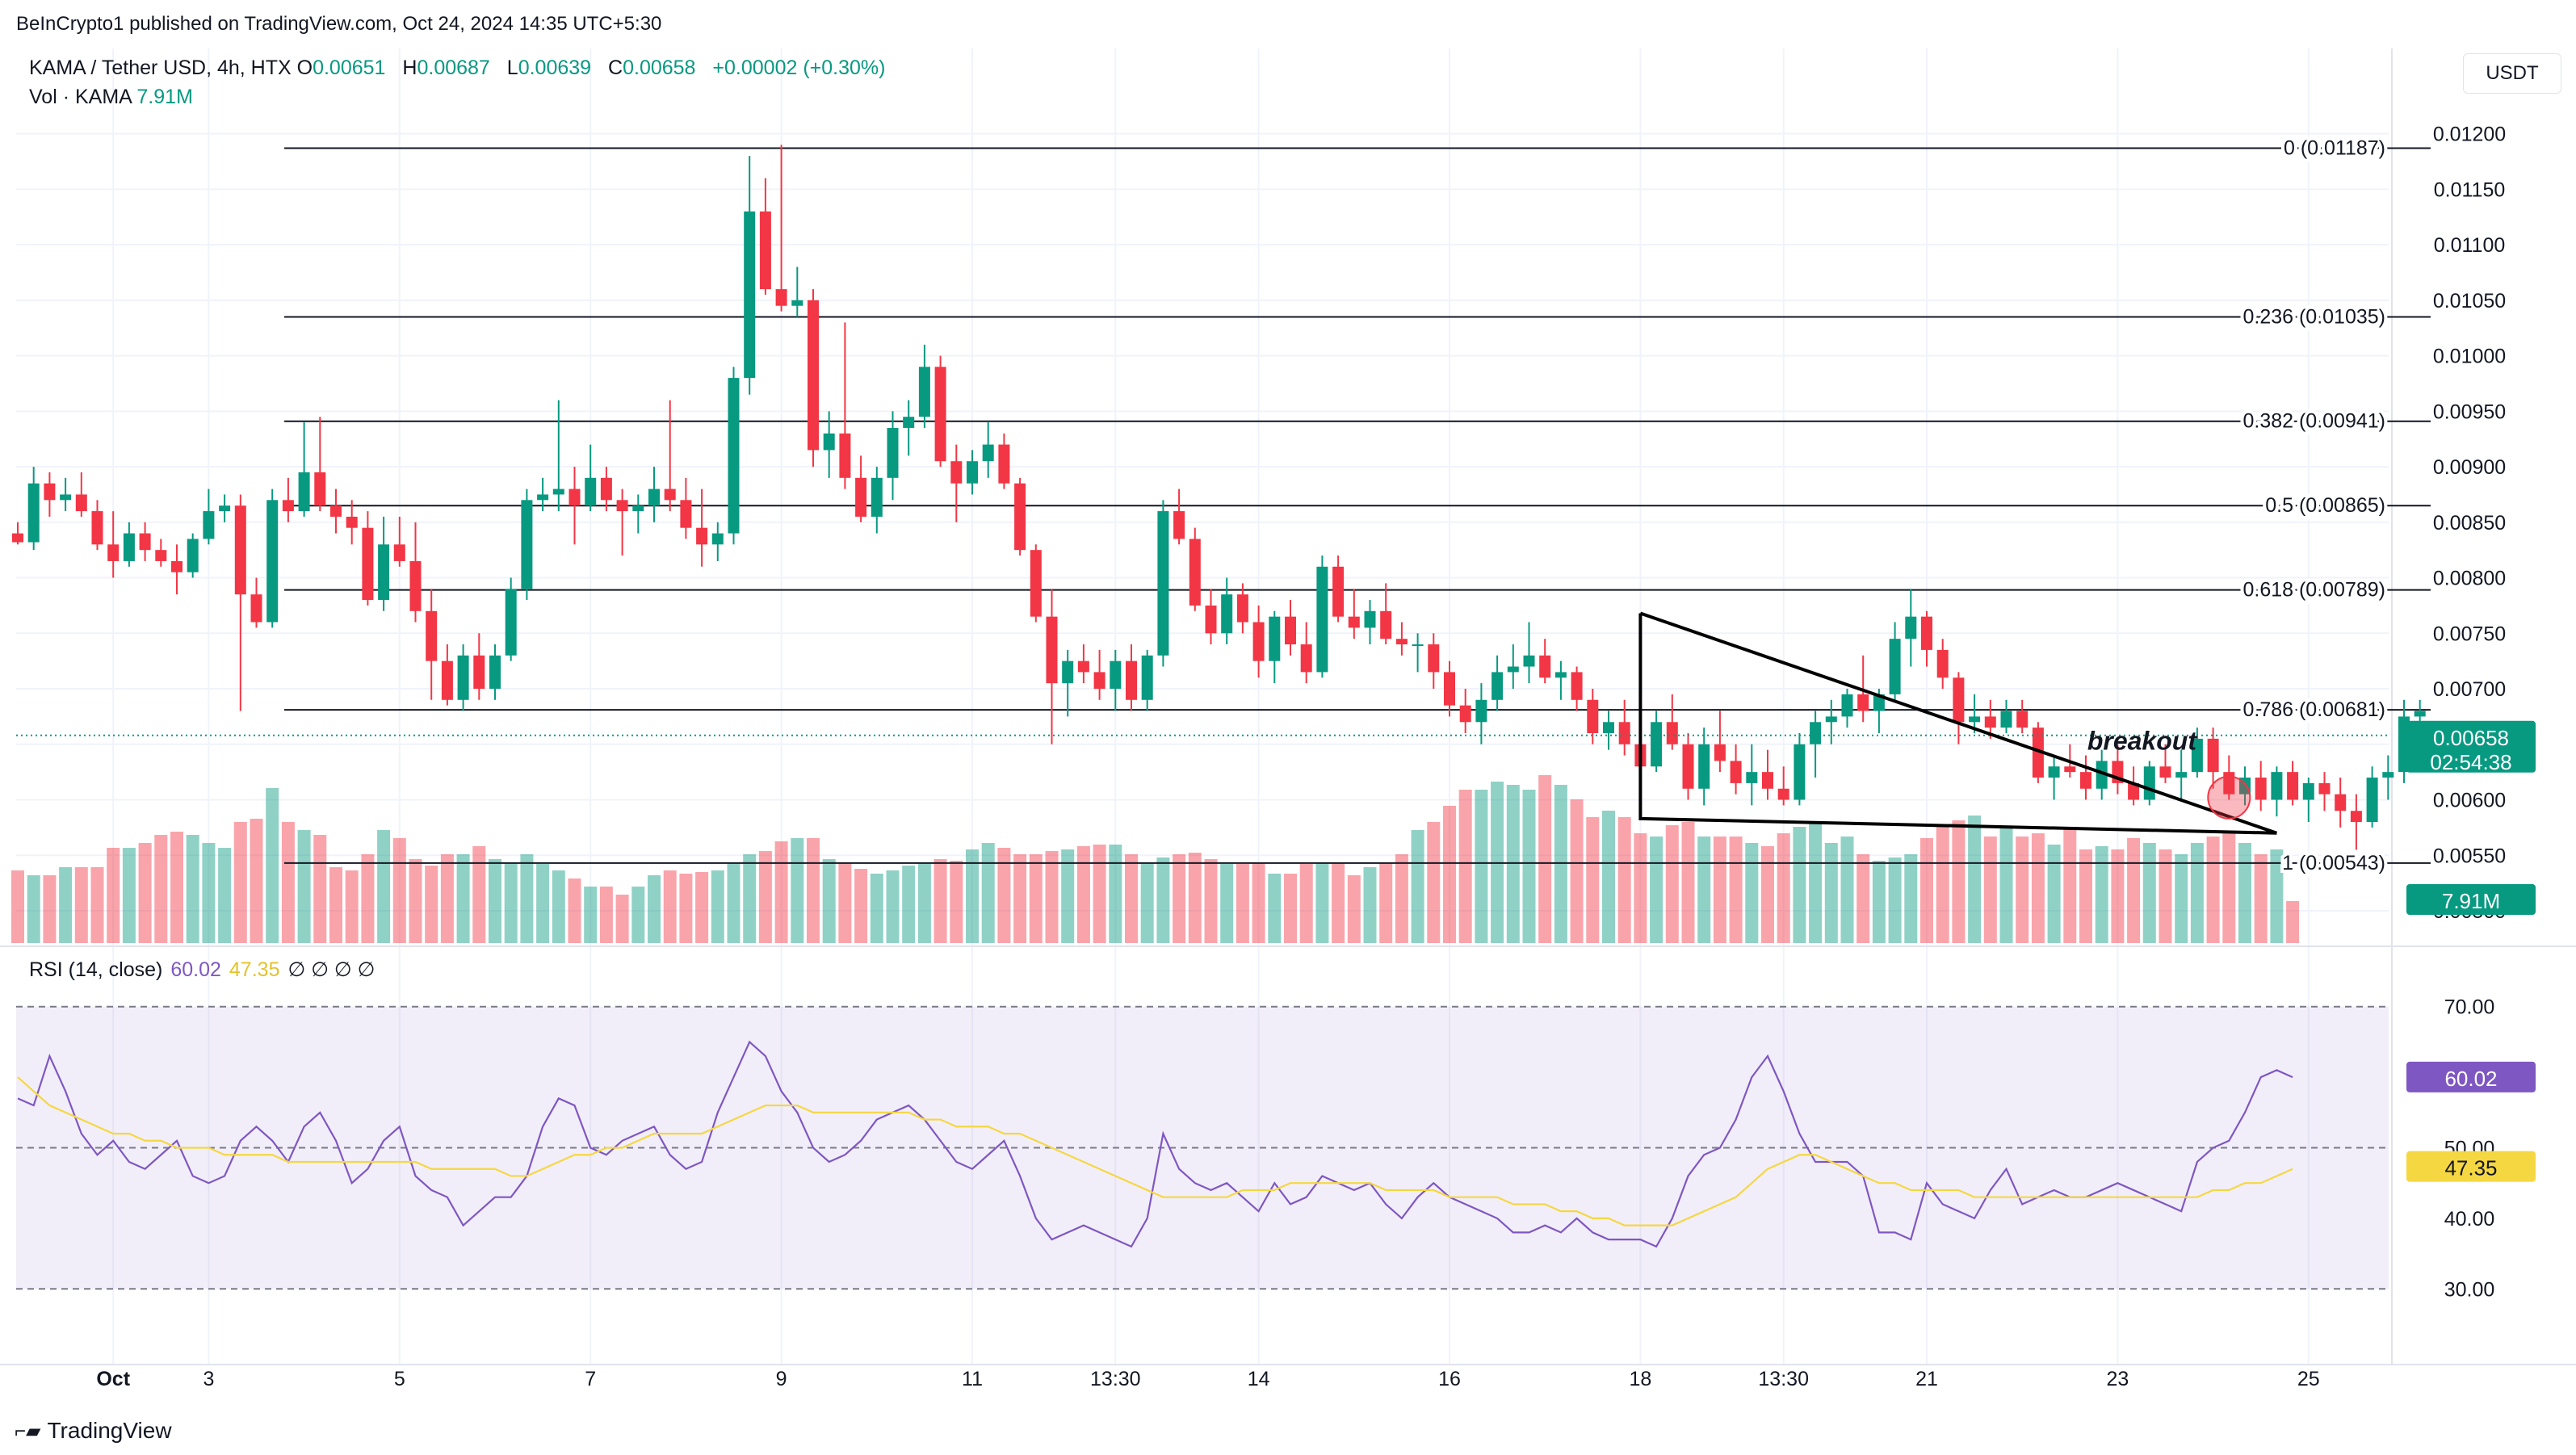 Image resolution: width=2576 pixels, height=1455 pixels. Describe the element at coordinates (2469, 467) in the screenshot. I see `price-tick-label: 0.00900` at that location.